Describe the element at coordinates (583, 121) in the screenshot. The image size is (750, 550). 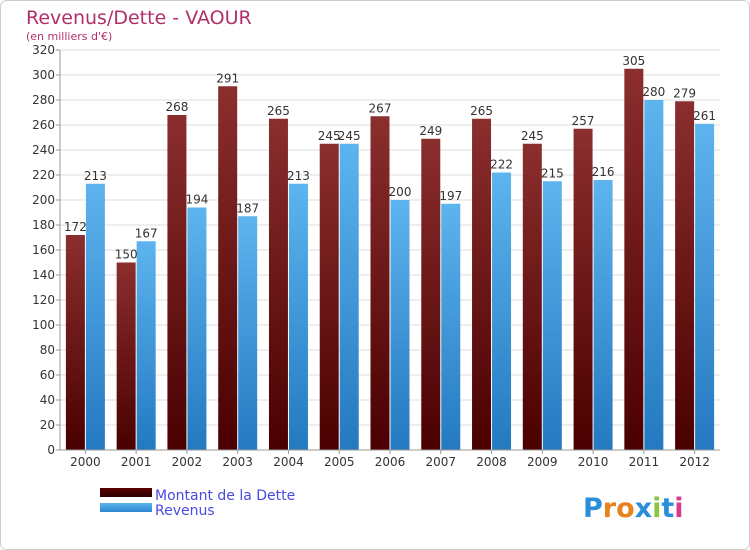
I see `data-label-debt-2010: 257` at that location.